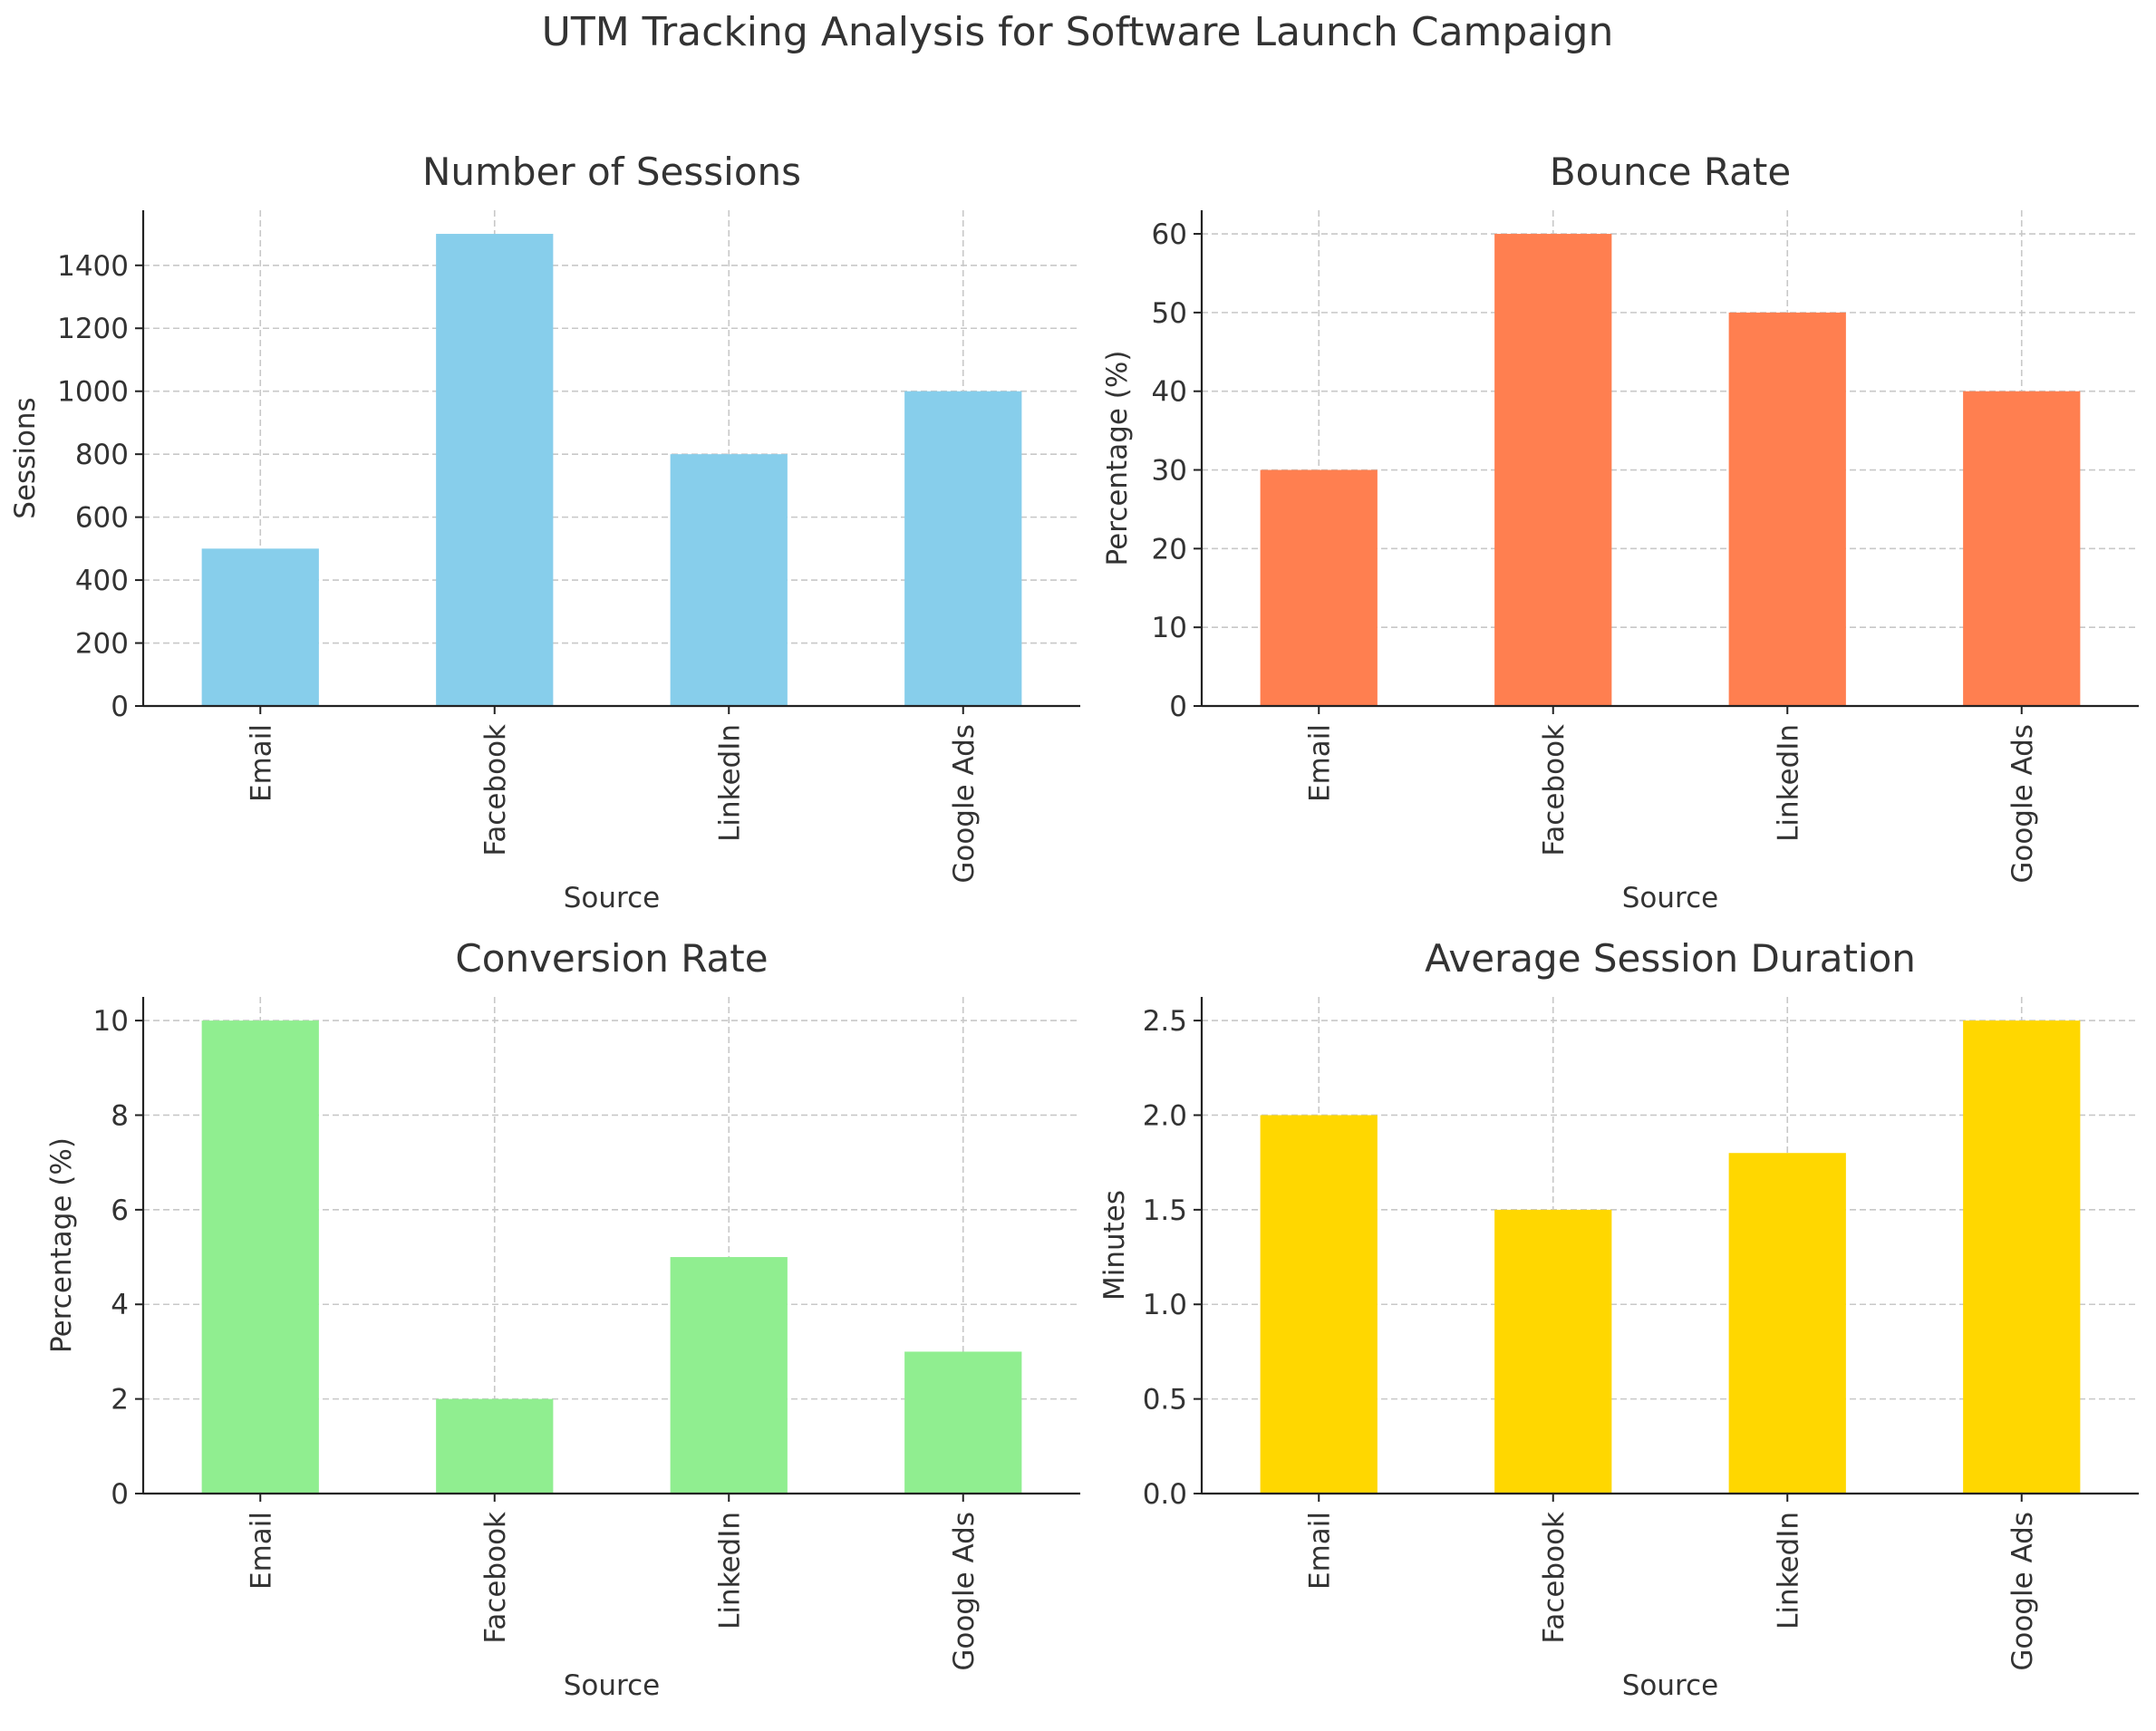 The width and height of the screenshot is (2156, 1731). What do you see at coordinates (611, 958) in the screenshot?
I see `subplot-title: Conversion Rate` at bounding box center [611, 958].